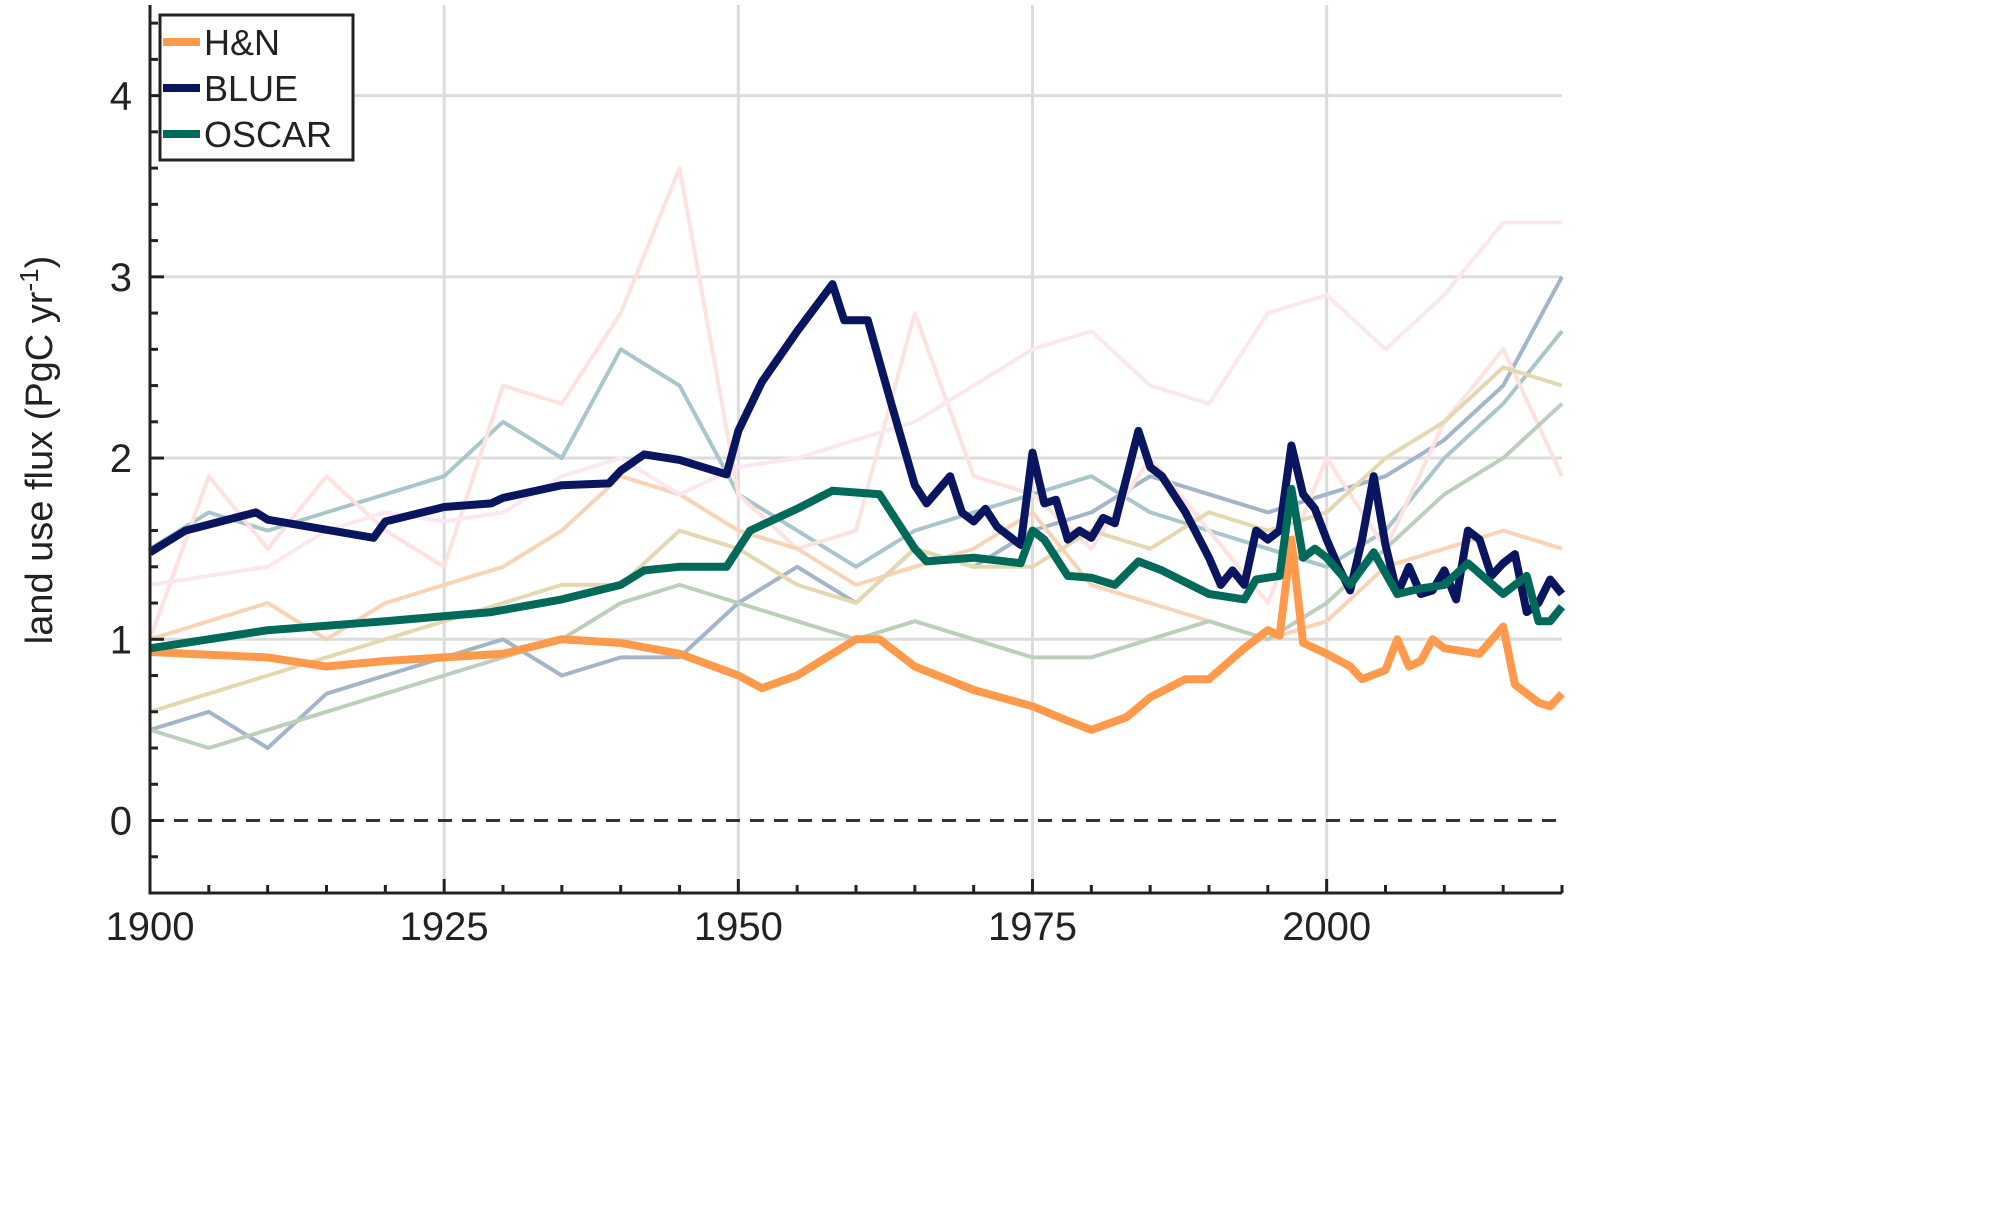  Describe the element at coordinates (121, 640) in the screenshot. I see `y-tick-label: 1` at that location.